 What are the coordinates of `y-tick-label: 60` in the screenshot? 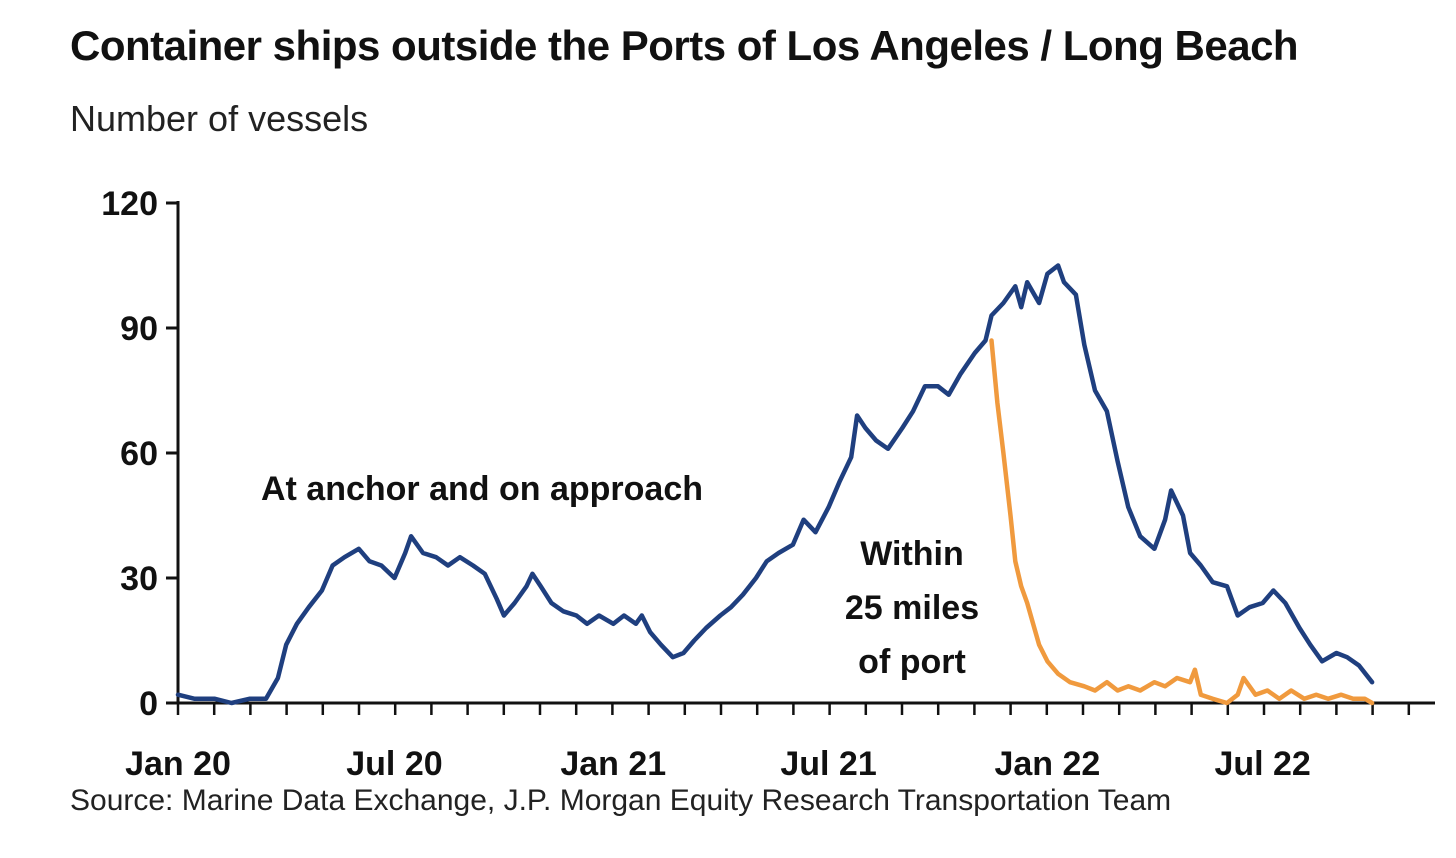 It's located at (139, 454).